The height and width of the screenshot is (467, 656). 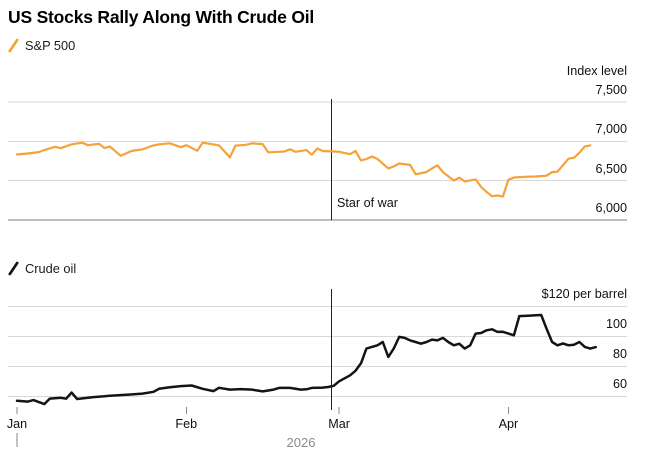 What do you see at coordinates (619, 354) in the screenshot?
I see `y-axis-tick-label: 80` at bounding box center [619, 354].